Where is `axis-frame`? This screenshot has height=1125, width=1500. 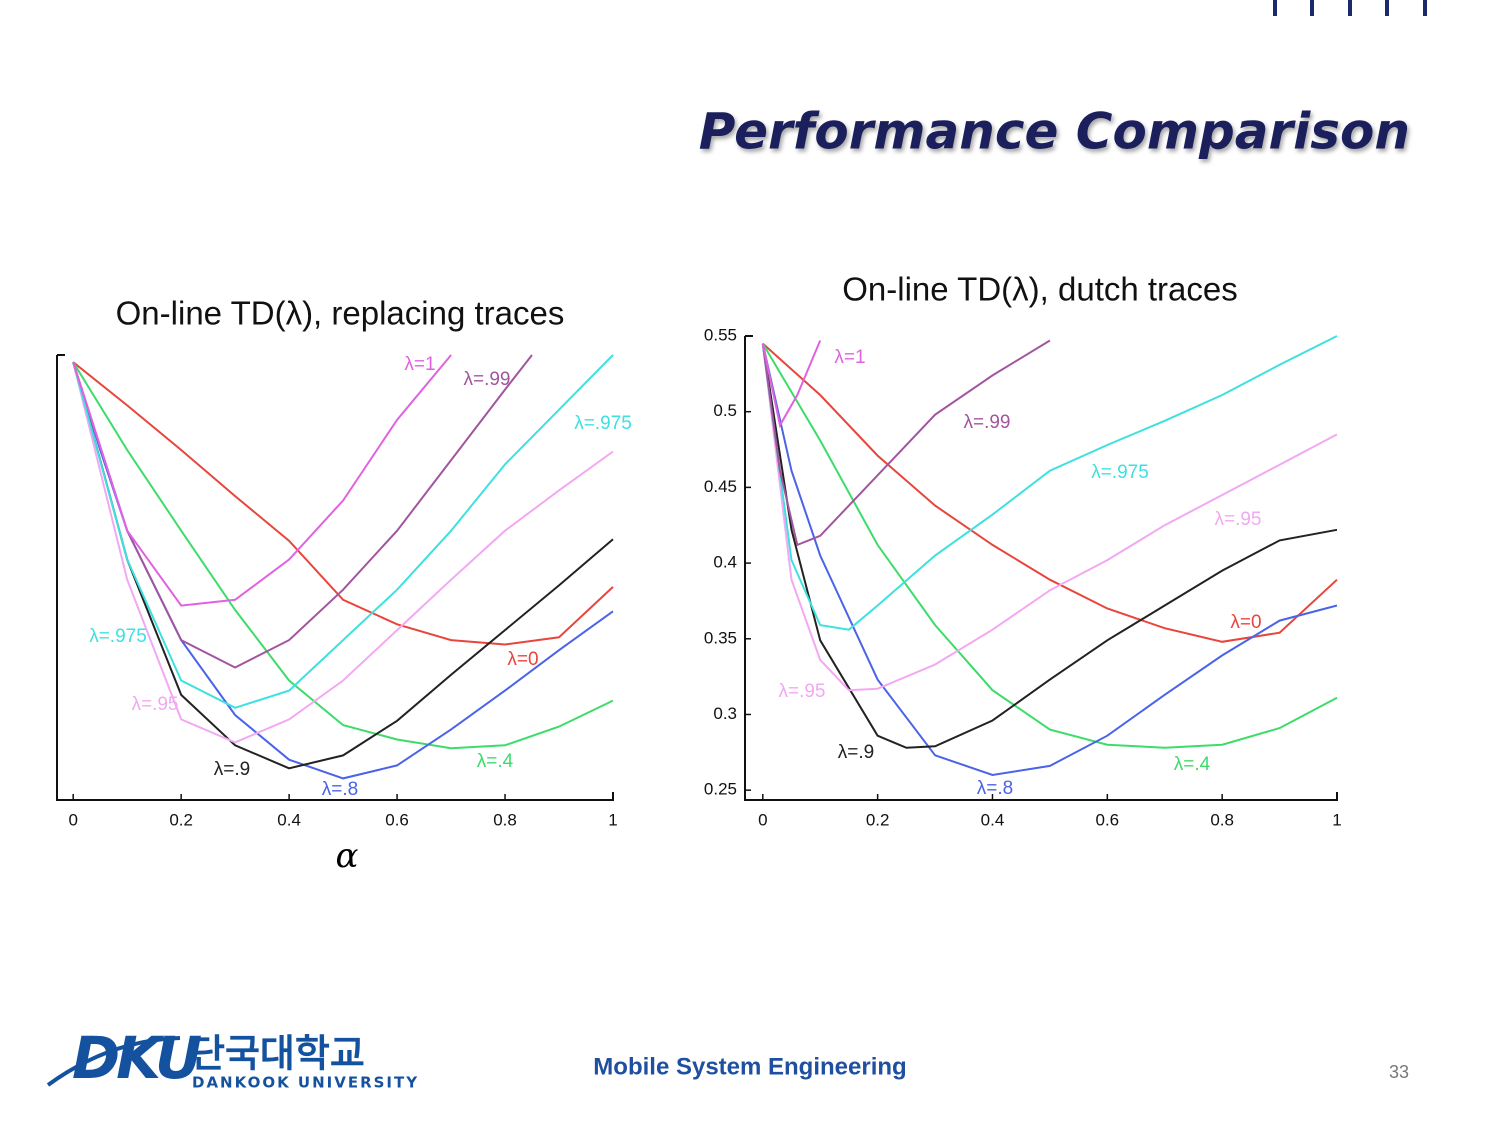 axis-frame is located at coordinates (335, 577).